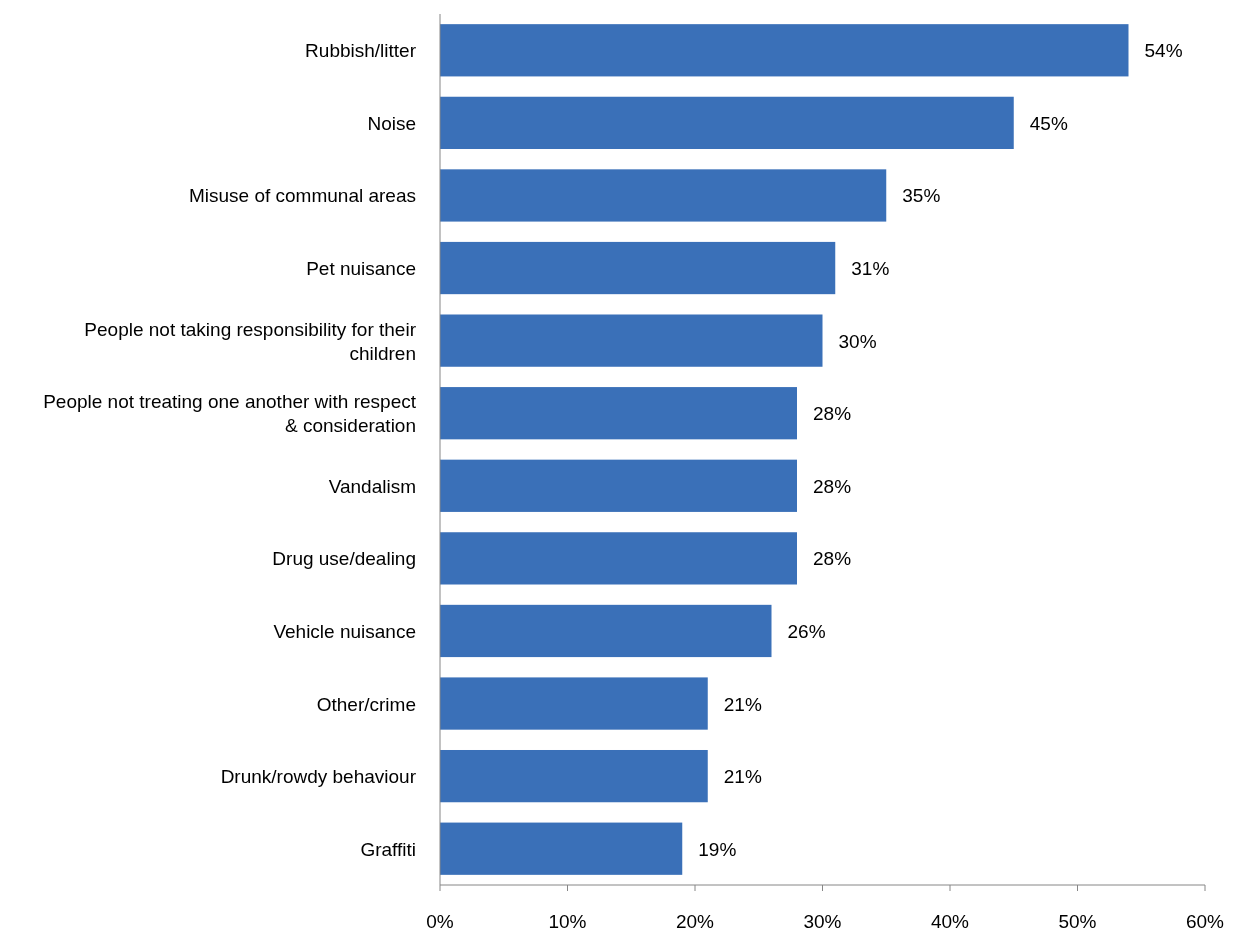  What do you see at coordinates (372, 486) in the screenshot?
I see `y-tick-label: Vandalism` at bounding box center [372, 486].